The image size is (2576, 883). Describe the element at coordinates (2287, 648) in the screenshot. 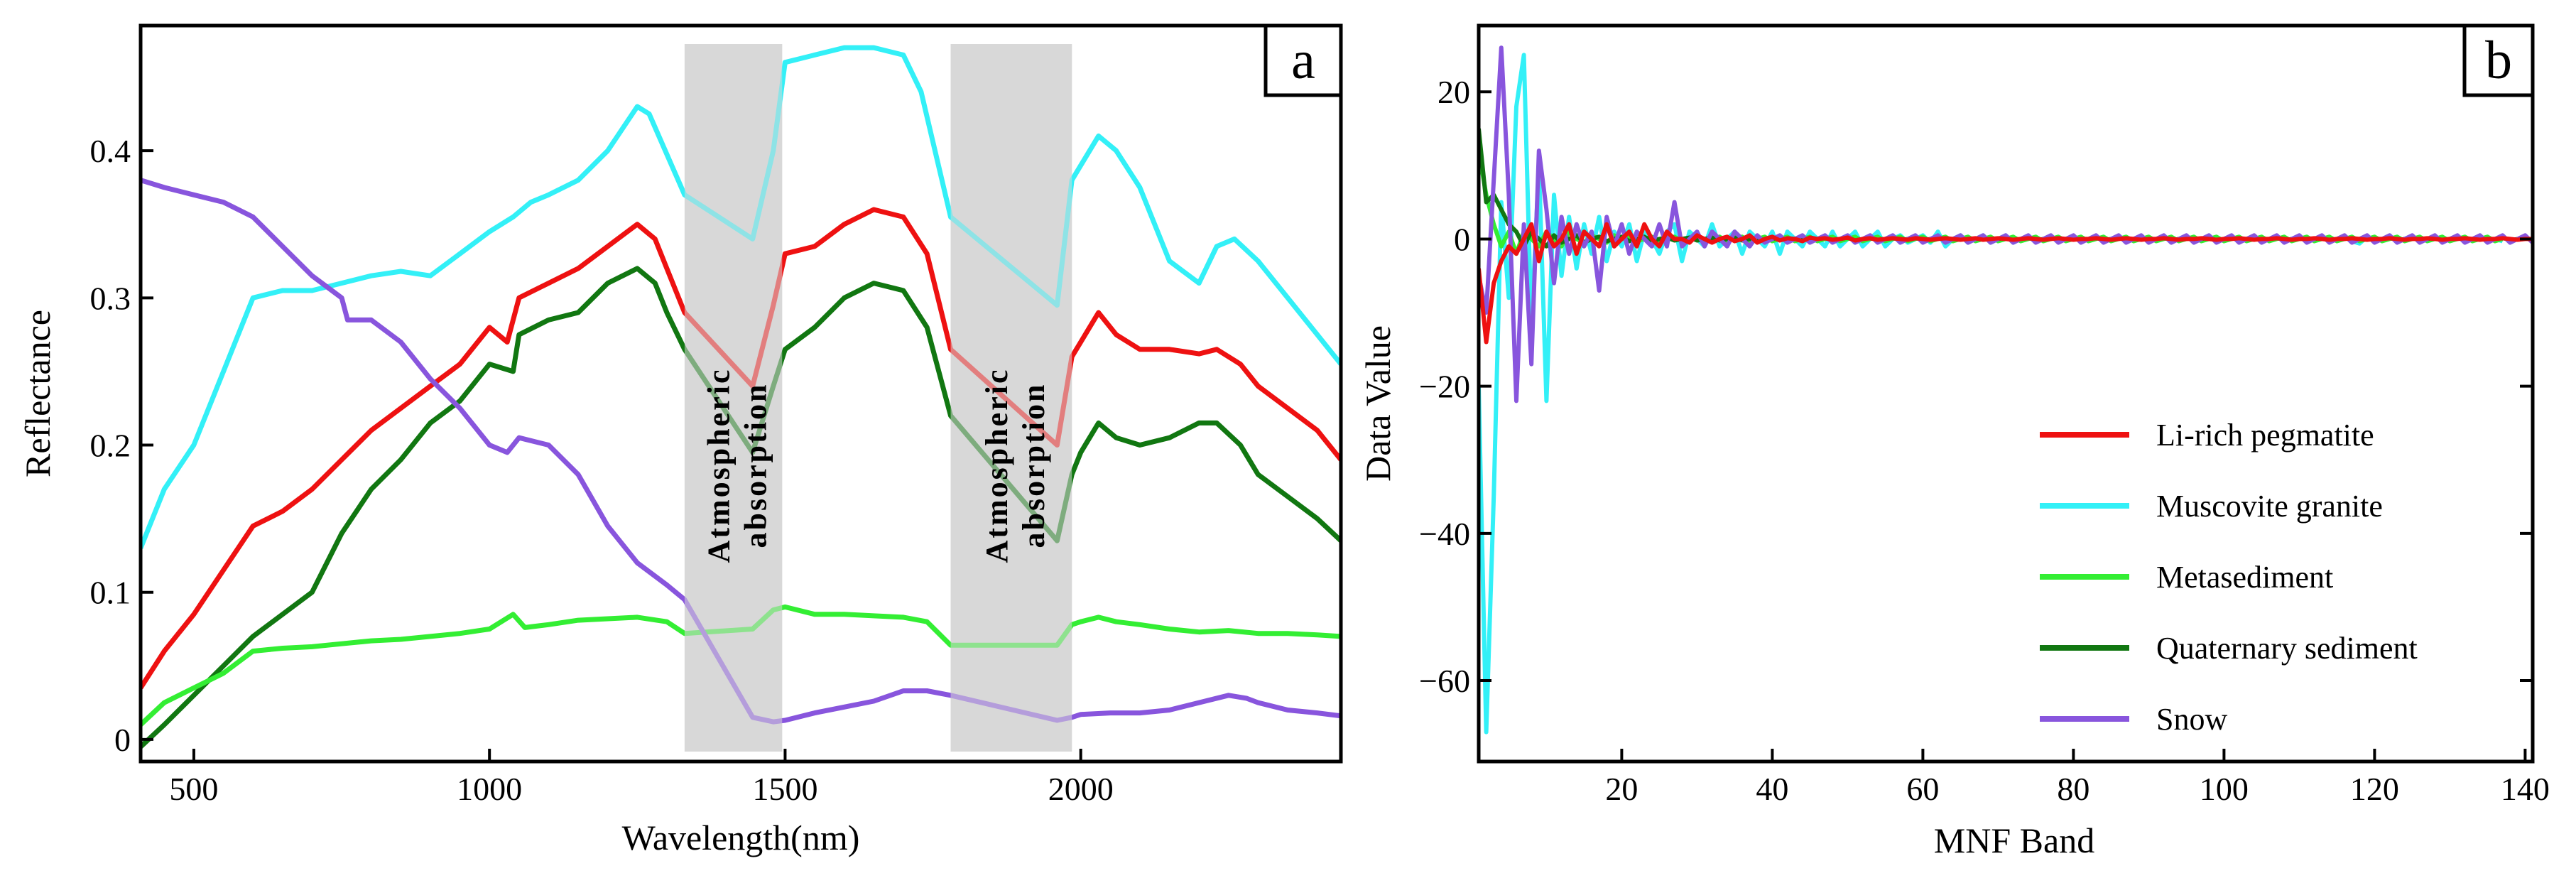

I see `legend-label-quaternary-sediment: Quaternary sediment` at that location.